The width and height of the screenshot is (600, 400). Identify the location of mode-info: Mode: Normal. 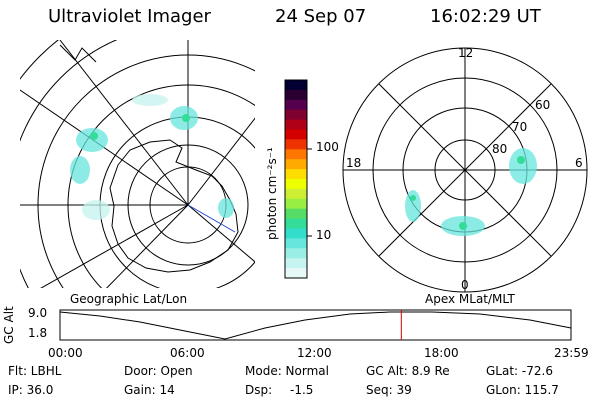
(287, 371).